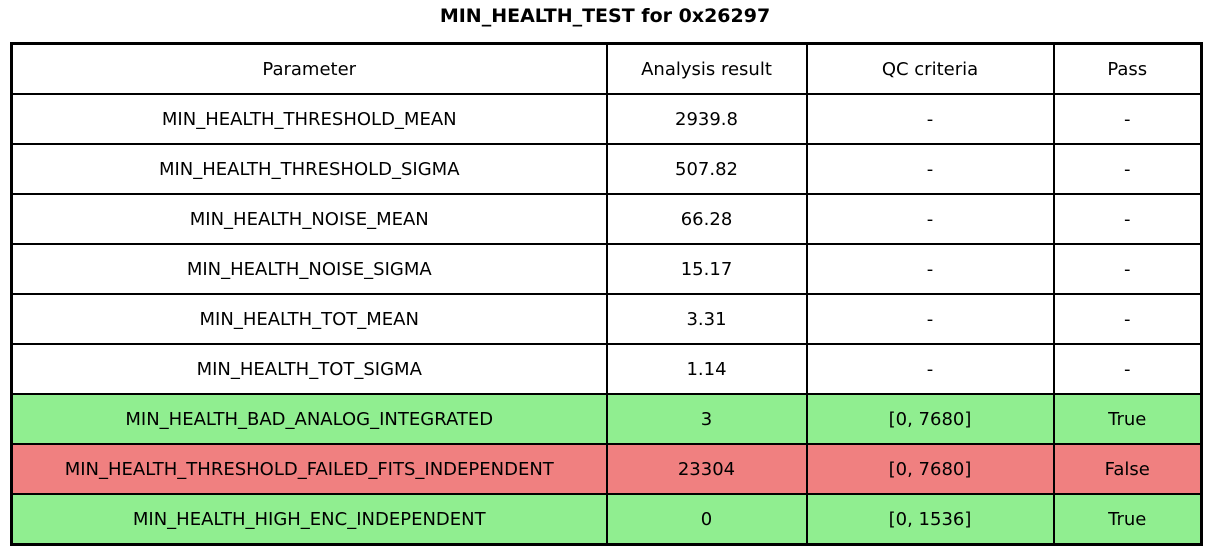  I want to click on cell-analysis-result: 507.82, so click(706, 169).